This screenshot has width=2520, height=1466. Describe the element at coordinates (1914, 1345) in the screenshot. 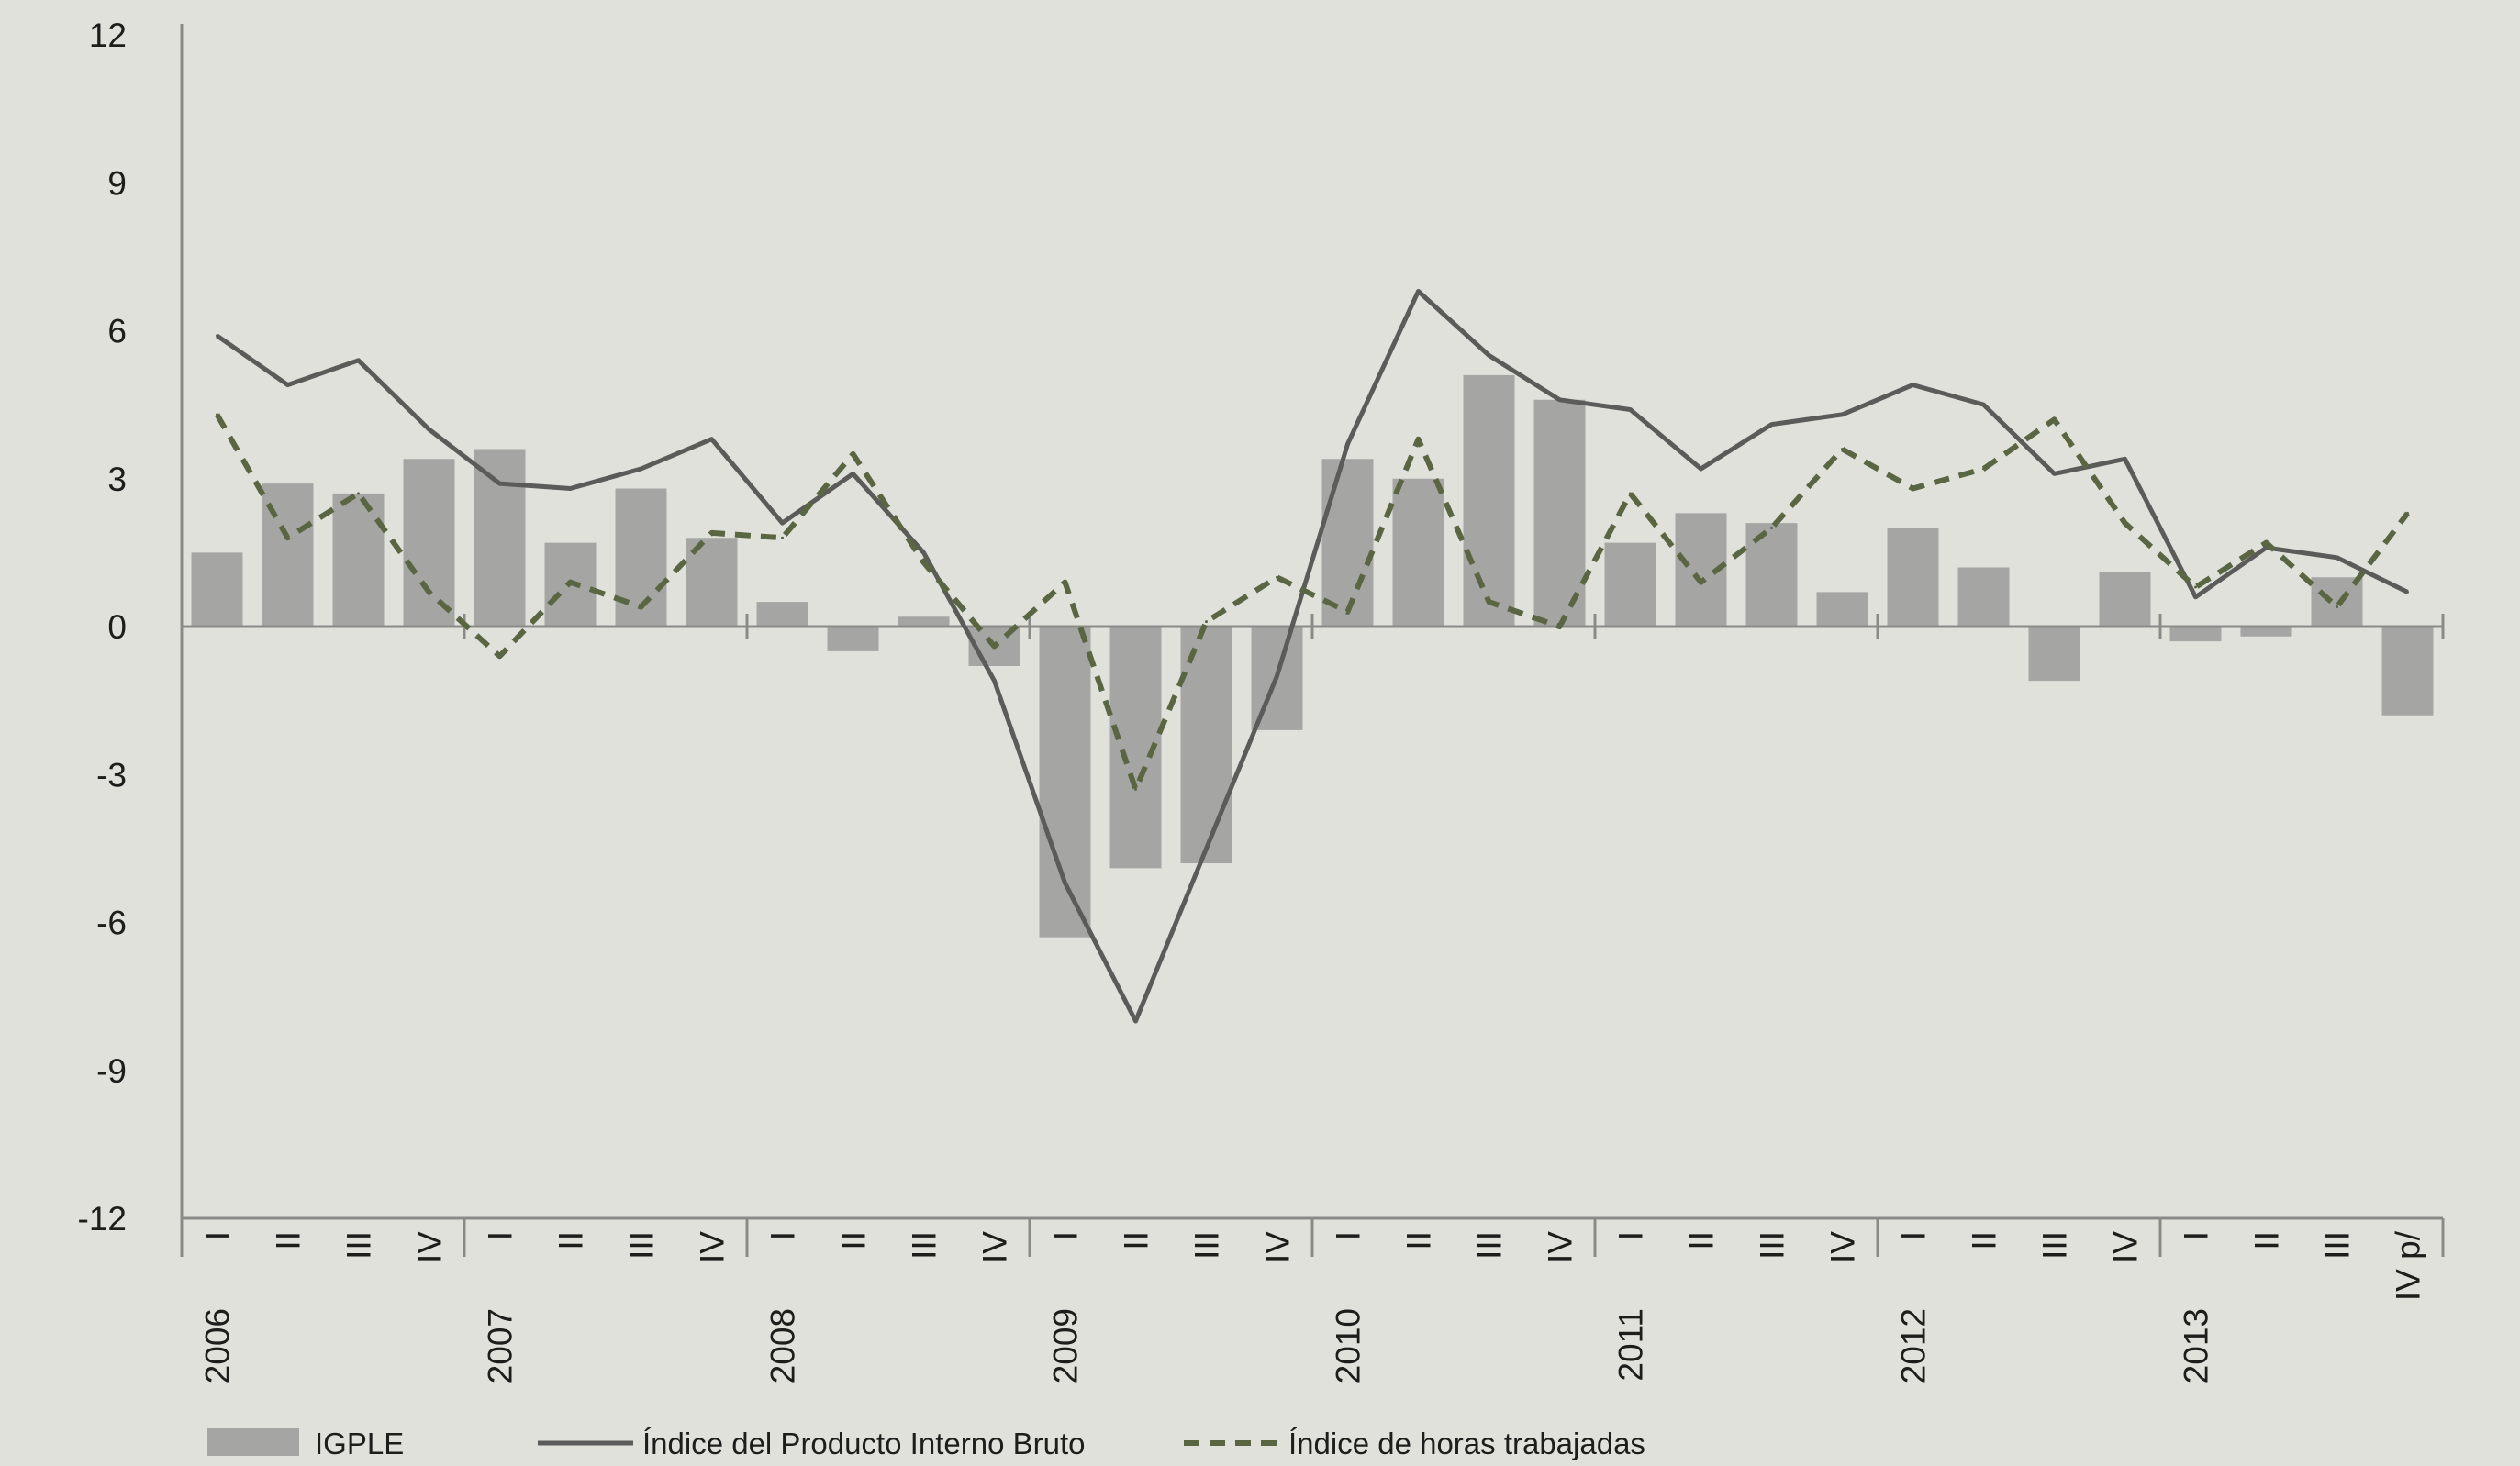

I see `x-year-label: 2012` at that location.